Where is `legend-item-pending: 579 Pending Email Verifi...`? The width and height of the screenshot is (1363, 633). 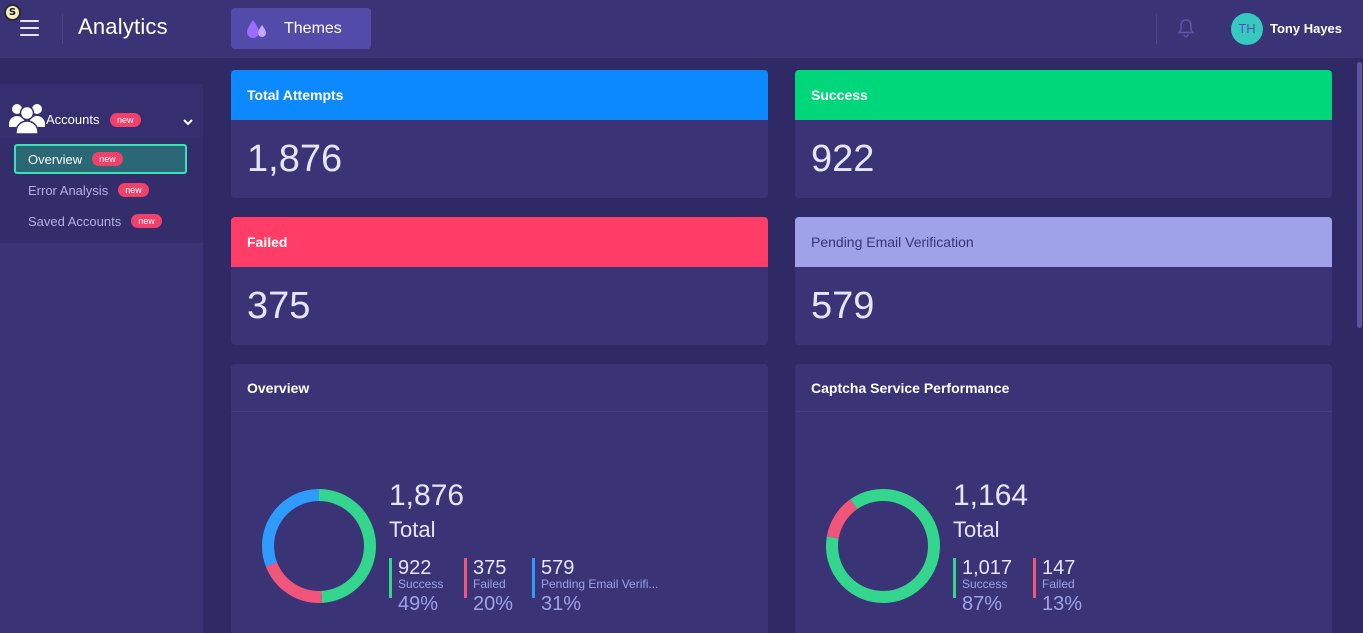 legend-item-pending: 579 Pending Email Verifi... is located at coordinates (595, 578).